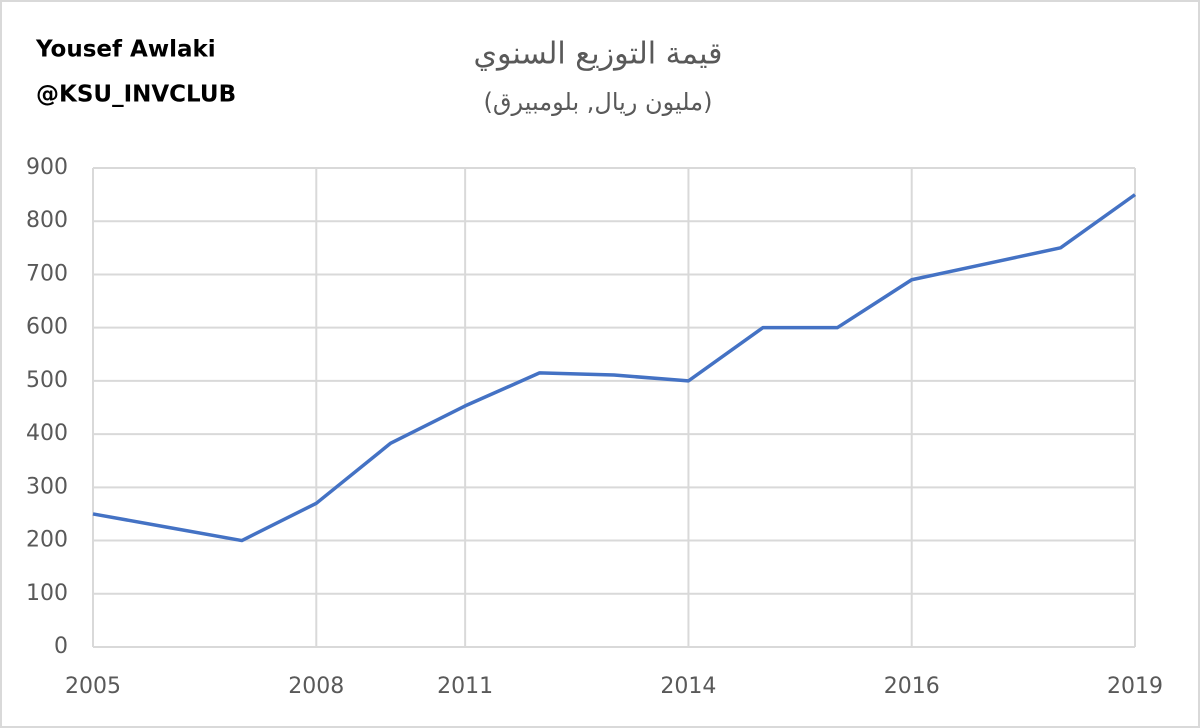 This screenshot has height=728, width=1200. Describe the element at coordinates (136, 95) in the screenshot. I see `author-handle: @KSU_INVCLUB` at that location.